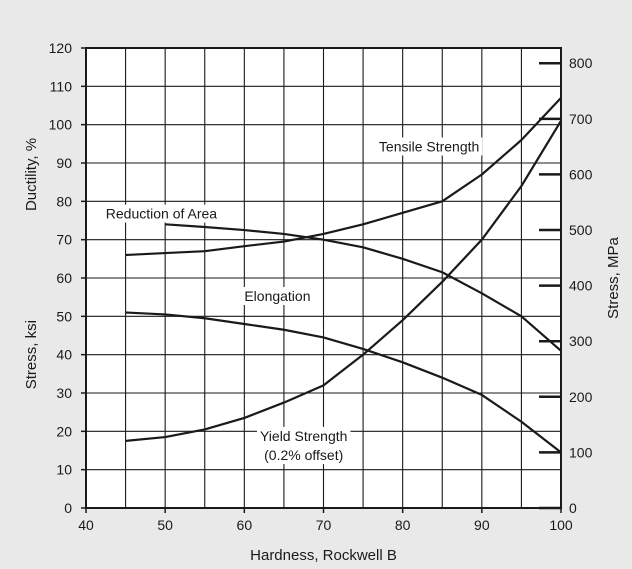 The image size is (632, 569). I want to click on y-tick-label: 70, so click(64, 240).